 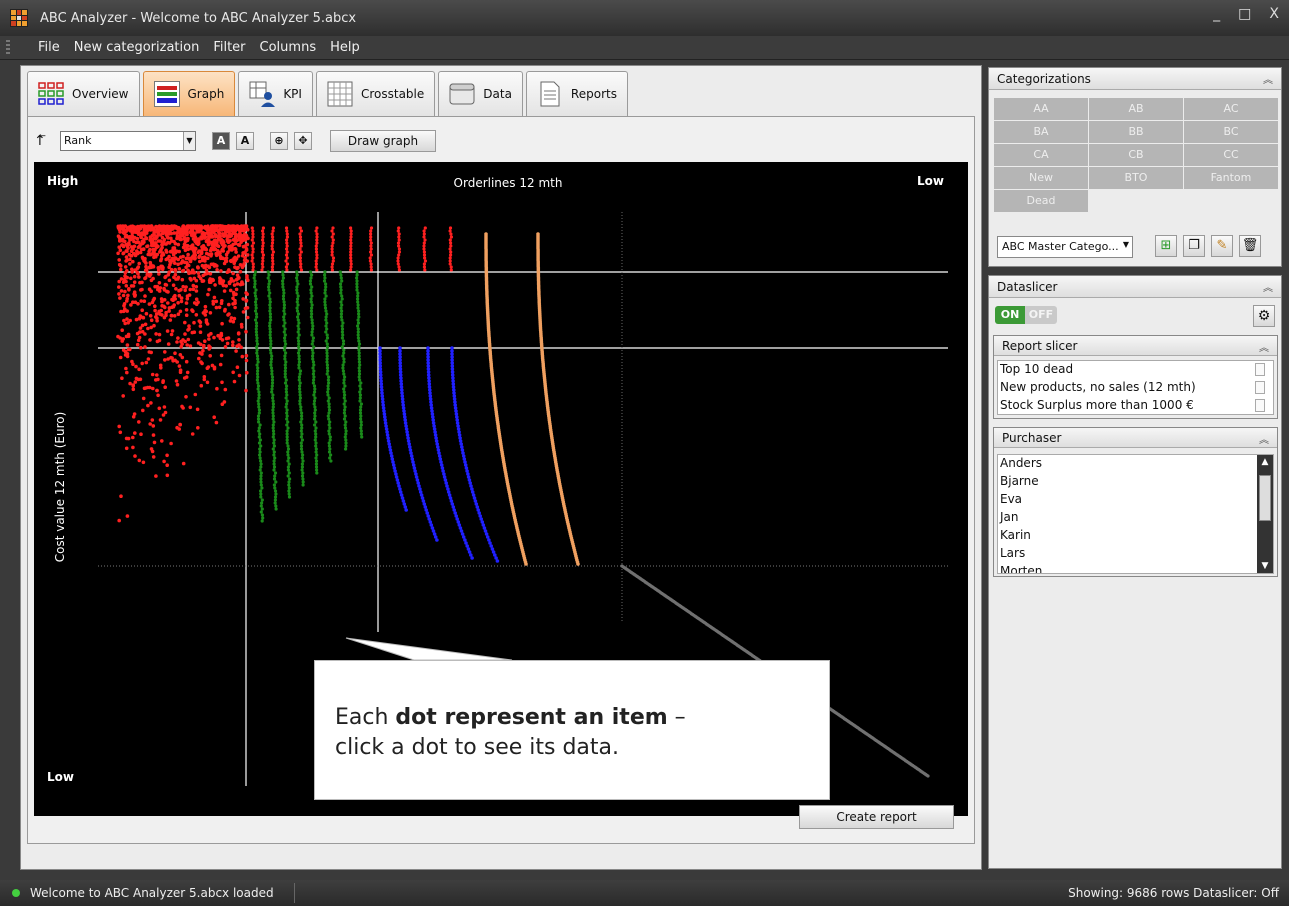 What do you see at coordinates (1021, 463) in the screenshot?
I see `list-item: Anders` at bounding box center [1021, 463].